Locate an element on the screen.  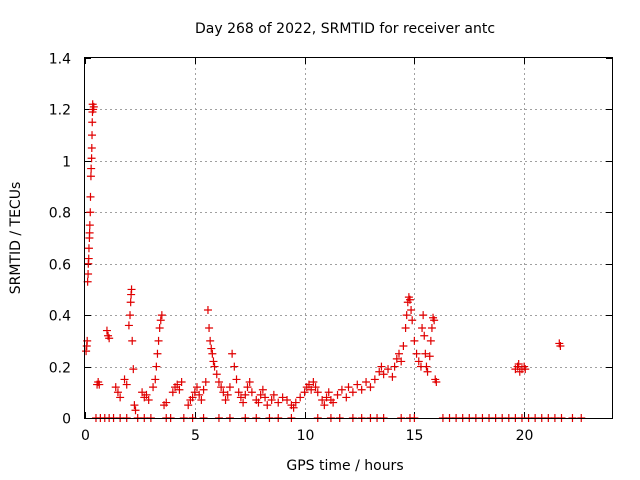
y-tick-label: 1.2 is located at coordinates (60, 111).